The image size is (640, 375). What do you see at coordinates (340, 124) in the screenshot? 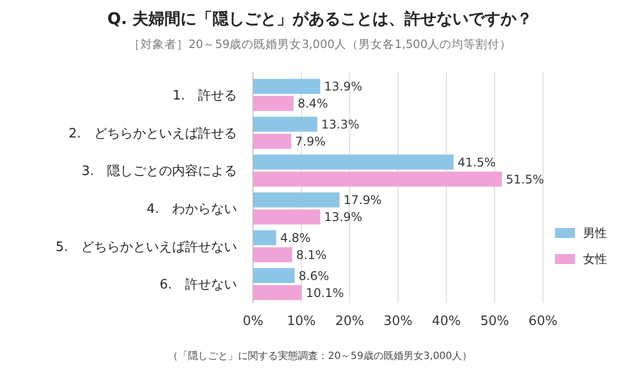
I see `data-label: 13.3%` at bounding box center [340, 124].